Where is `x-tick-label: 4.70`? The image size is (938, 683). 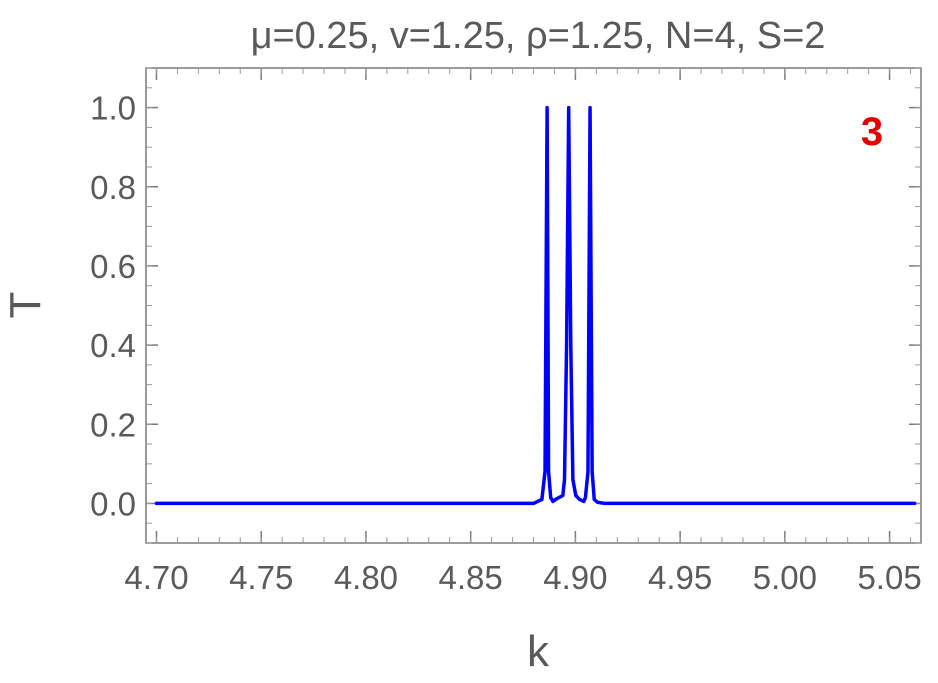 x-tick-label: 4.70 is located at coordinates (156, 577).